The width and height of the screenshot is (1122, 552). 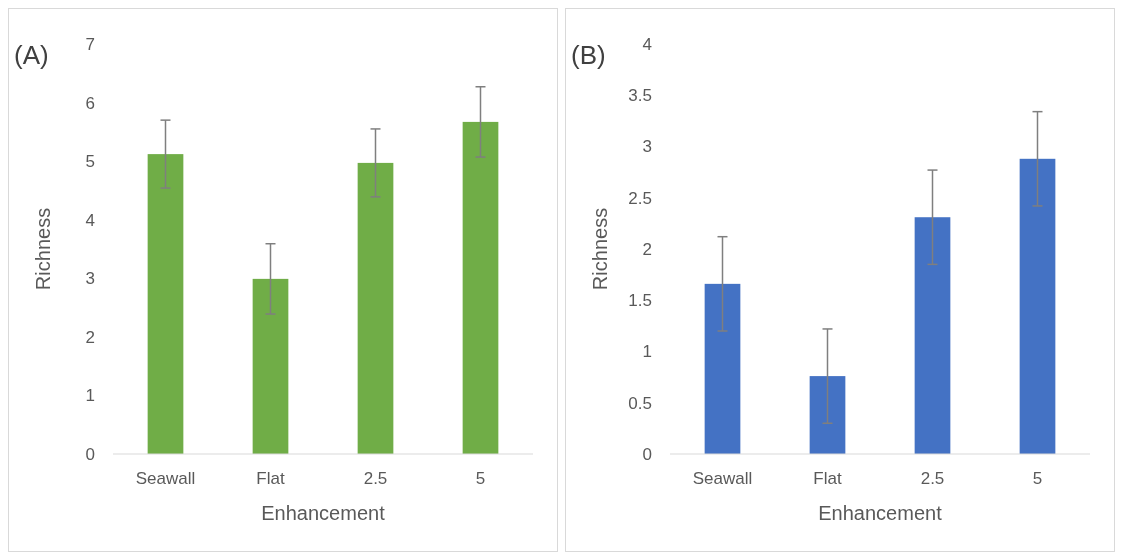 I want to click on y-tick-label: 0.5, so click(x=640, y=403).